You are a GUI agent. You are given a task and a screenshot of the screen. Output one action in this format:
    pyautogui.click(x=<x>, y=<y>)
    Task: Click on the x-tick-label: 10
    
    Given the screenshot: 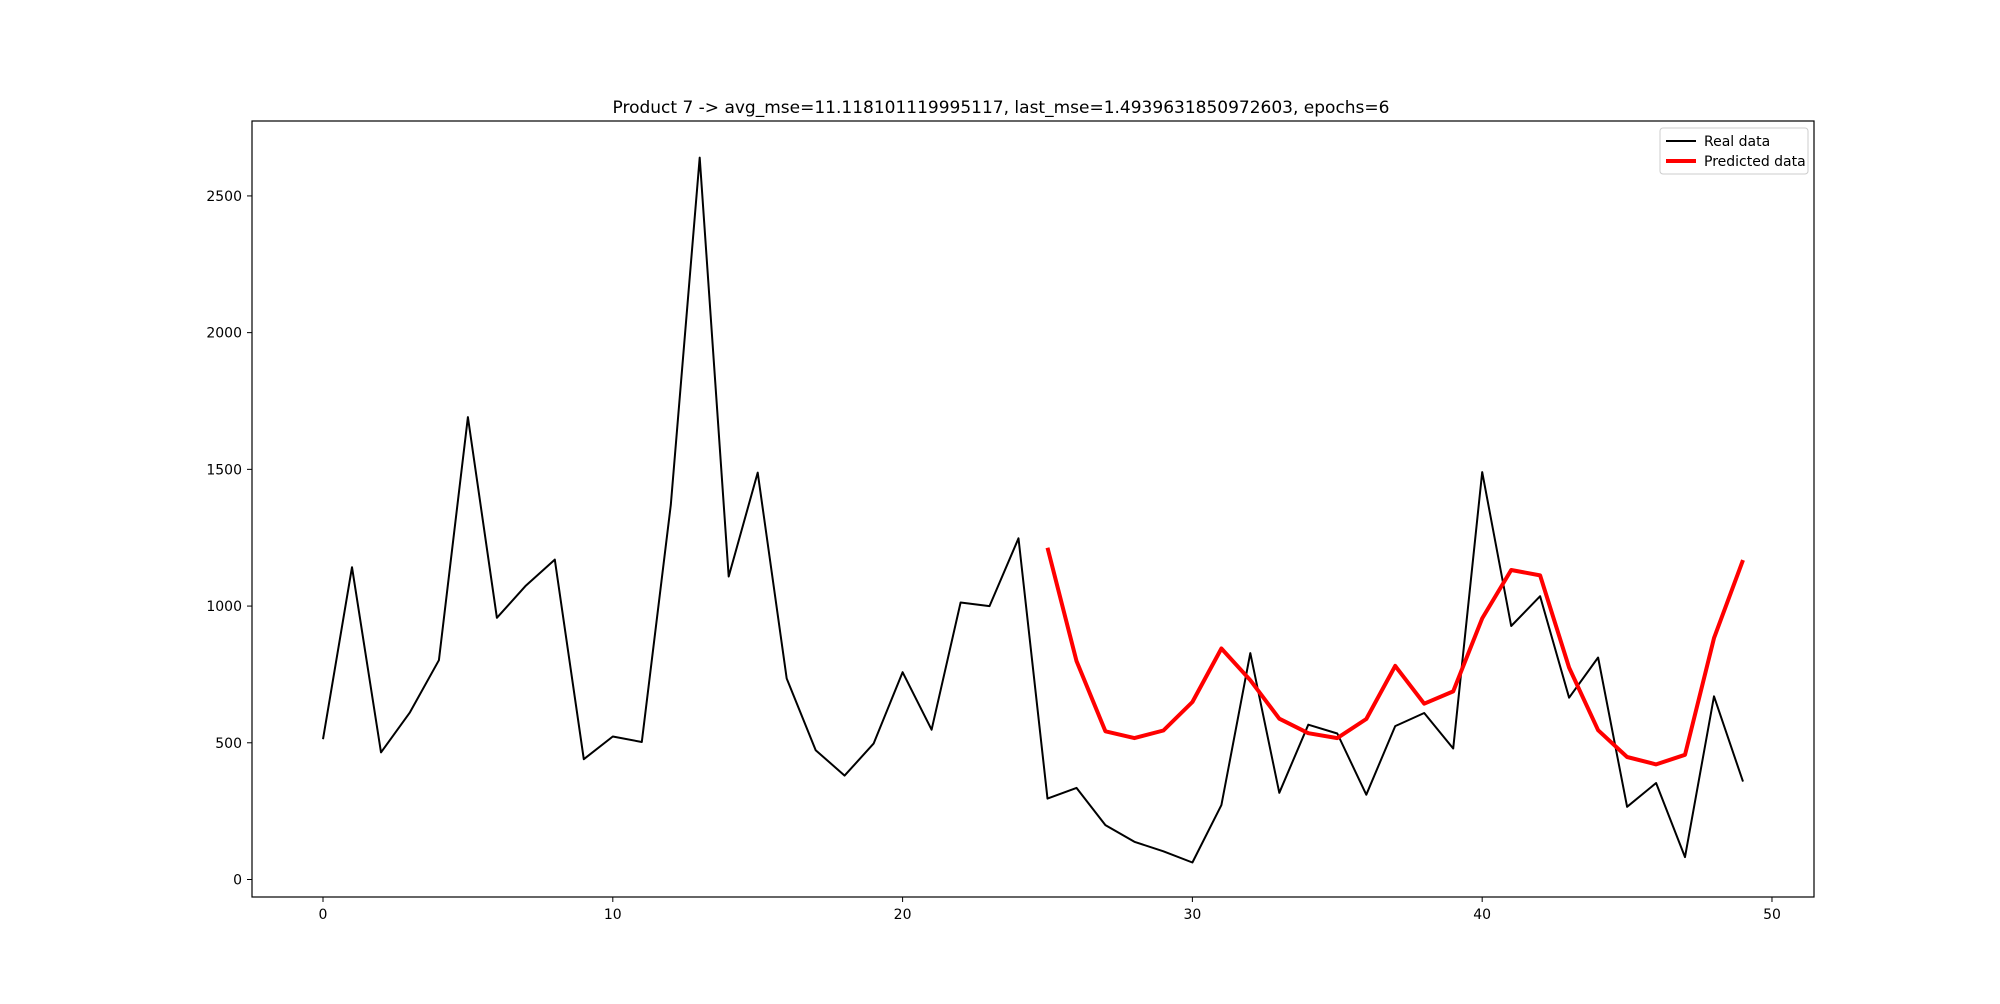 What is the action you would take?
    pyautogui.click(x=613, y=915)
    